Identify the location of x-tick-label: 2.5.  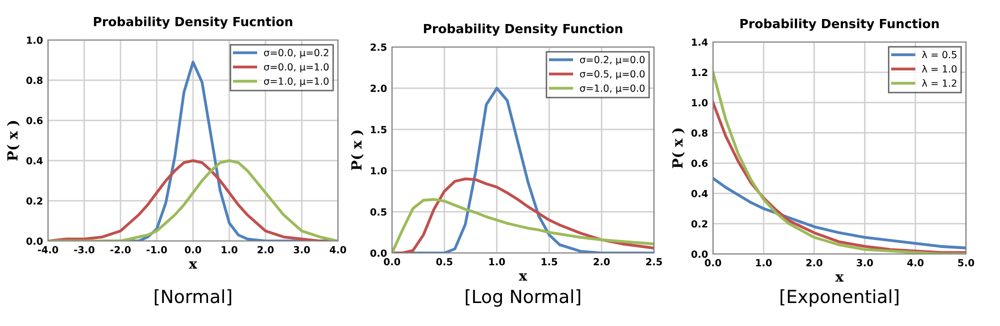
(654, 262).